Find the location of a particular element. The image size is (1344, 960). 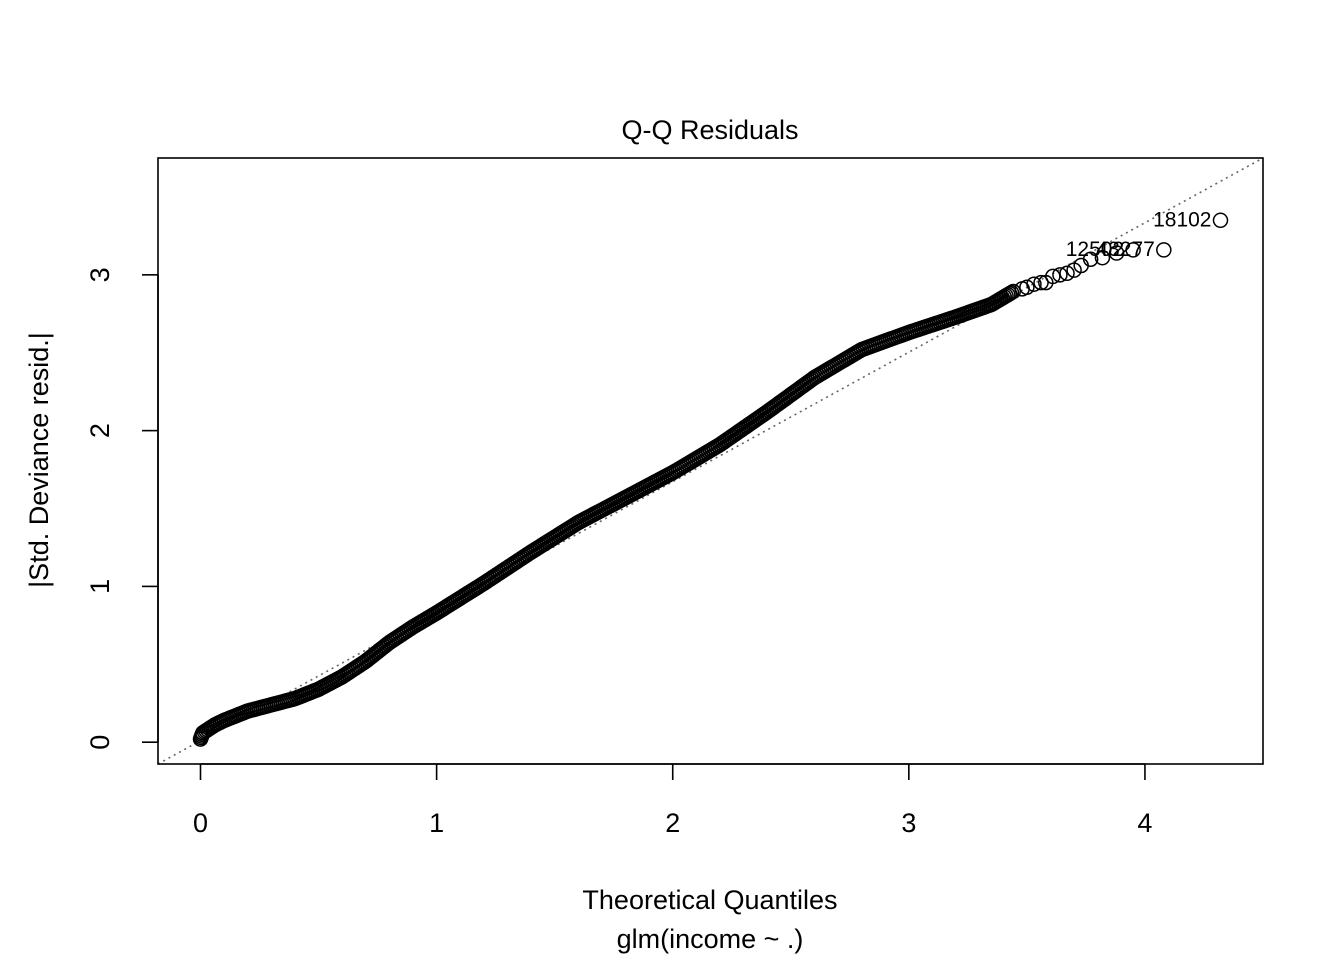

x-tick-label: 1 is located at coordinates (436, 823).